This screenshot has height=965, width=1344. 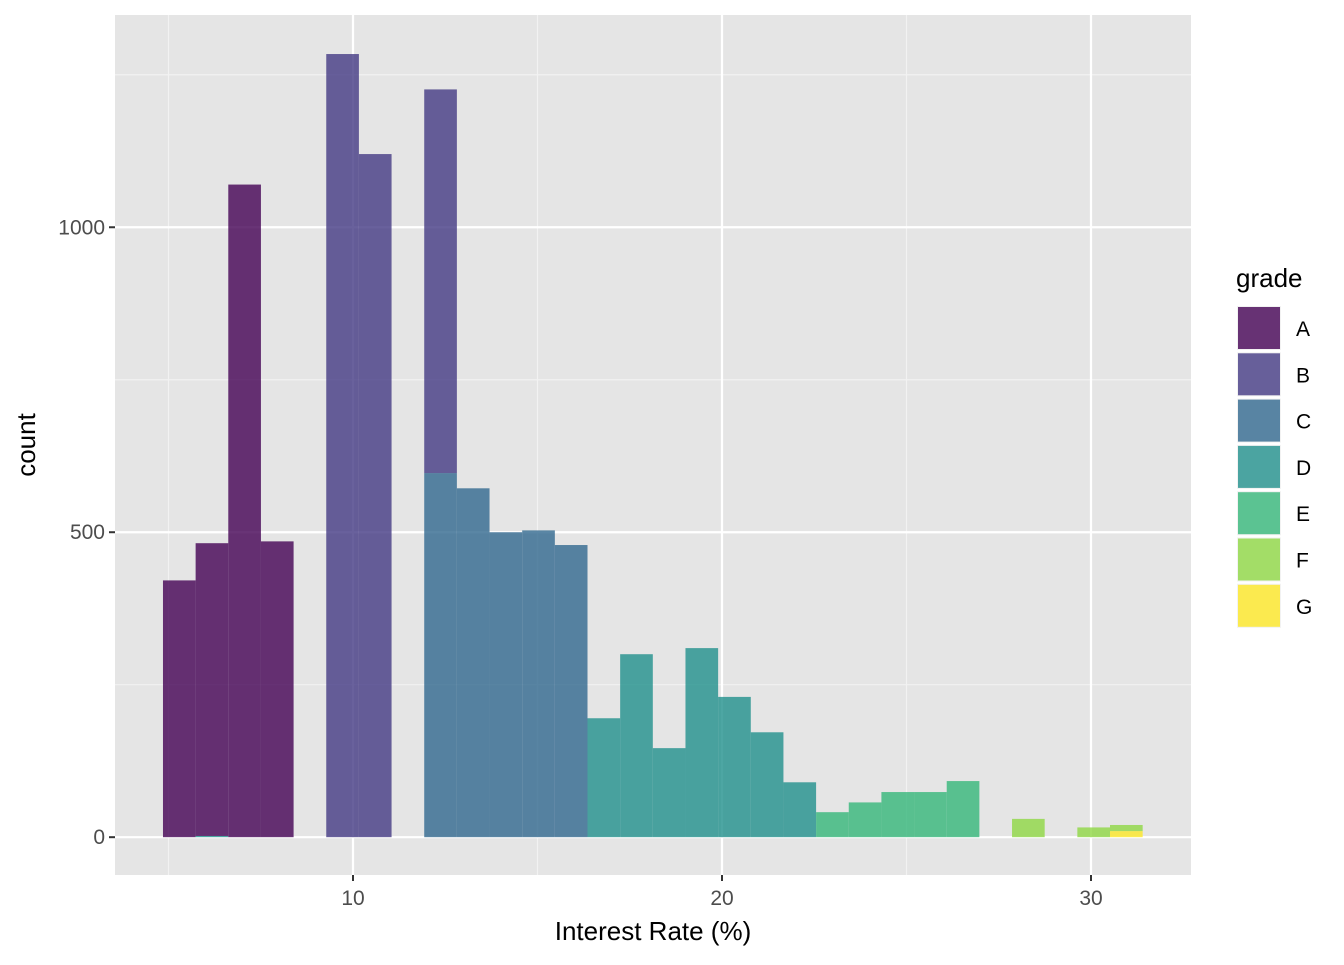 I want to click on bar-G, so click(x=1126, y=834).